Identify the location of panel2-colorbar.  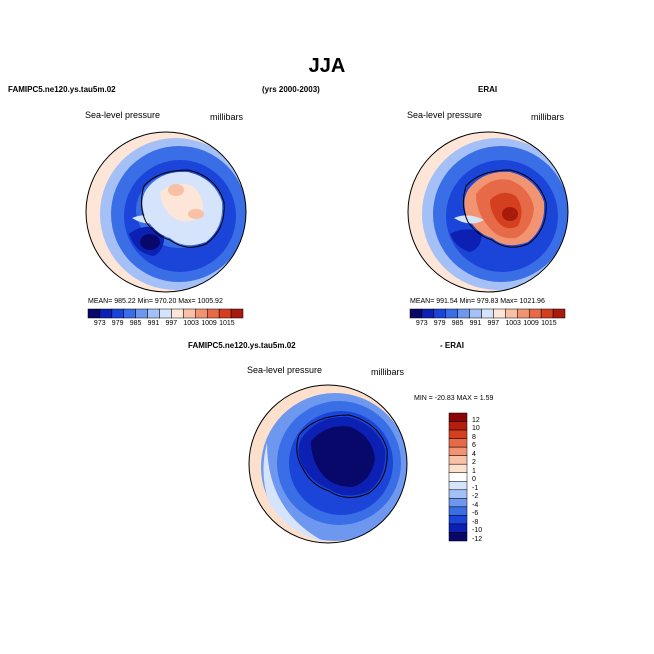
(487, 313).